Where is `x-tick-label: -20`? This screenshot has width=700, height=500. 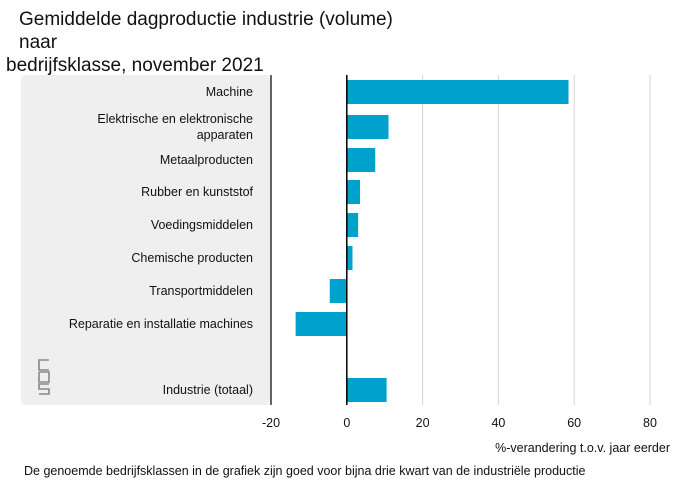 x-tick-label: -20 is located at coordinates (271, 423).